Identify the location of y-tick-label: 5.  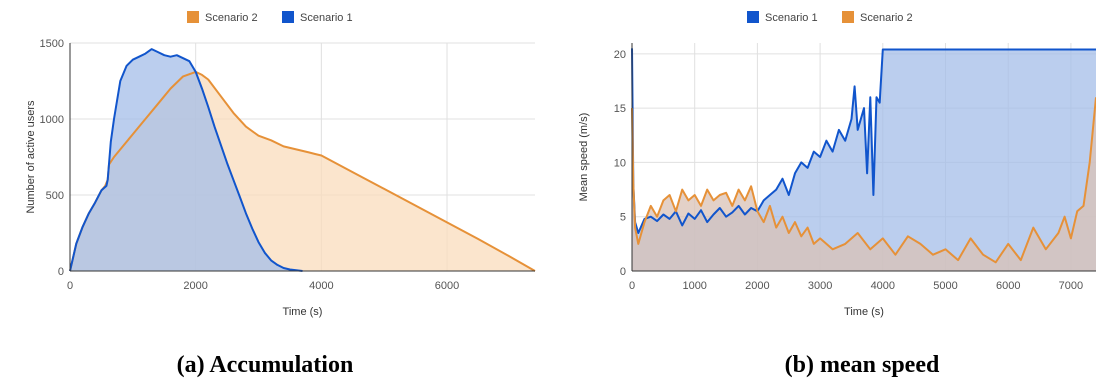
(623, 218).